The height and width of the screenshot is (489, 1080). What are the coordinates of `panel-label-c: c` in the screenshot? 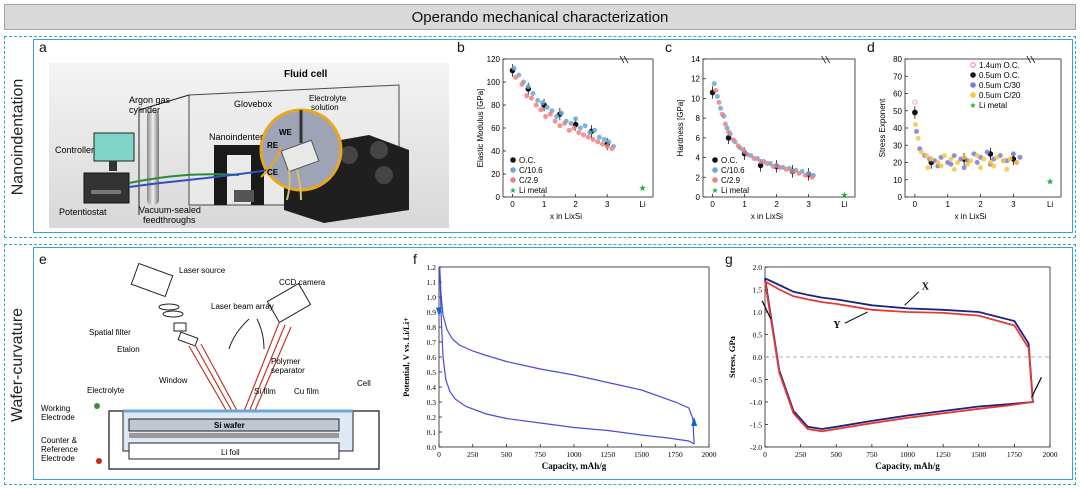 It's located at (668, 47).